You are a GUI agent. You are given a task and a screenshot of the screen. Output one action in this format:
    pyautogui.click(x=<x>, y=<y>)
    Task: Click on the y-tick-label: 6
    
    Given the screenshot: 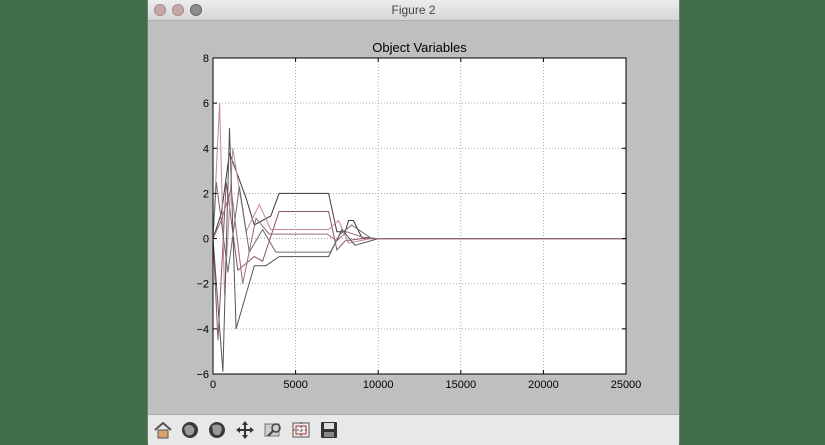 What is the action you would take?
    pyautogui.click(x=206, y=104)
    